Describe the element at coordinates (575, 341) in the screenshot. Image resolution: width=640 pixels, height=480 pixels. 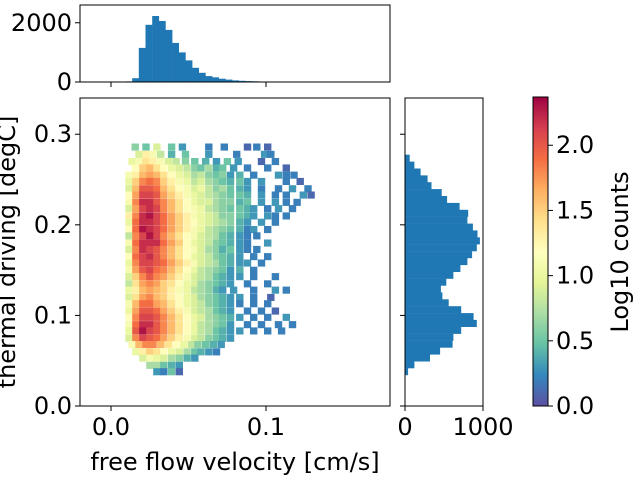
I see `colorbar-tick-label: 0.5` at that location.